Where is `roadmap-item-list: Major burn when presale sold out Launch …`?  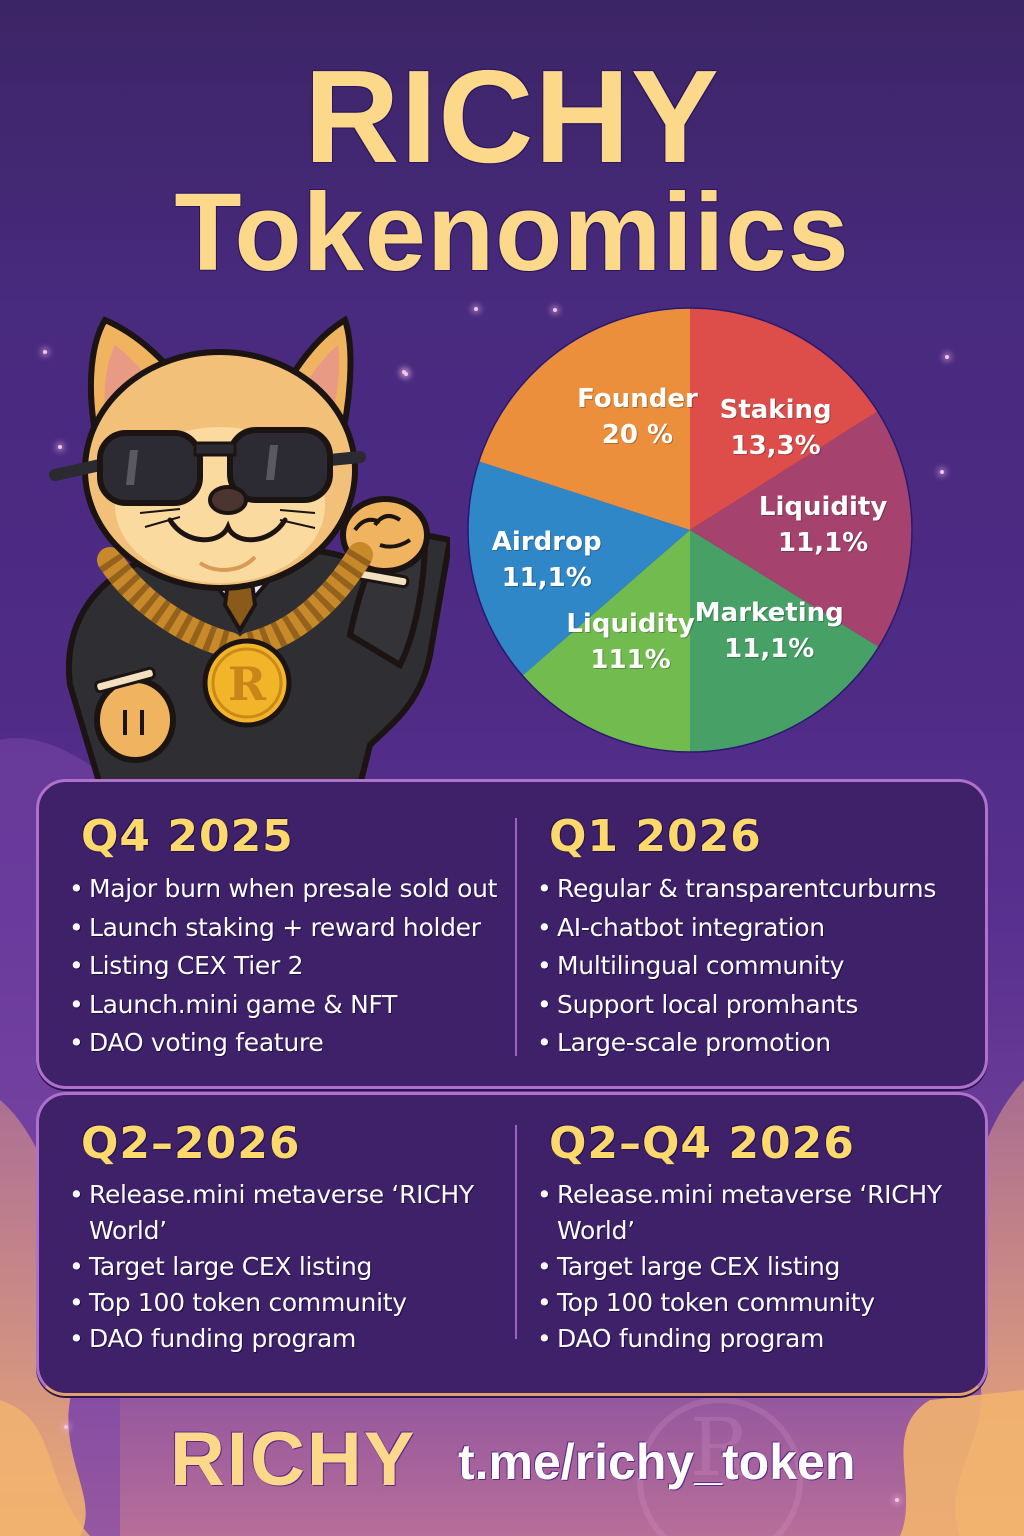 roadmap-item-list: Major burn when presale sold out Launch … is located at coordinates (297, 966).